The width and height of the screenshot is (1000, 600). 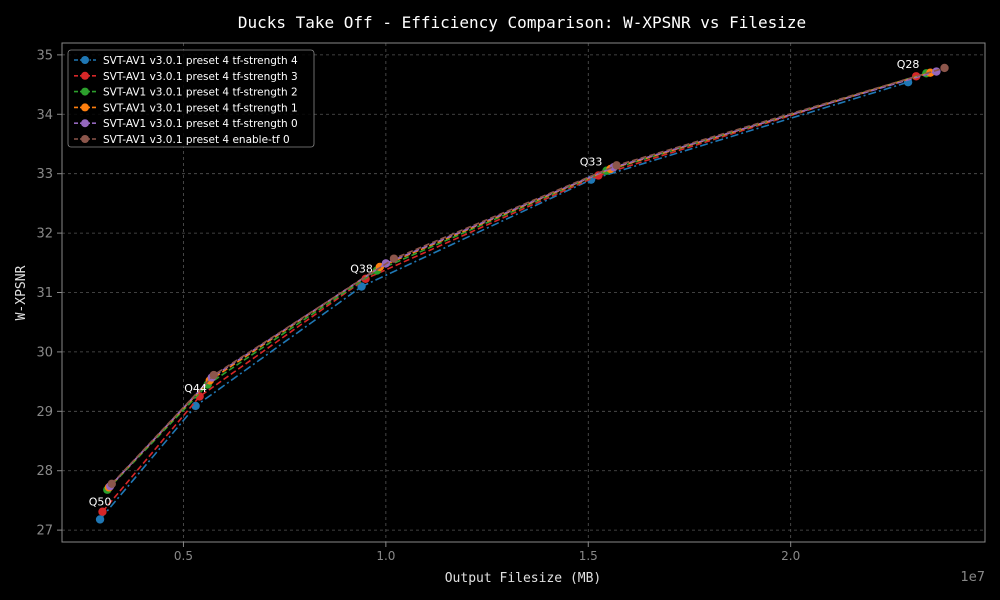 What do you see at coordinates (200, 93) in the screenshot?
I see `legend-label: SVT-AV1 v3.0.1 preset 4 tf-strength 2` at bounding box center [200, 93].